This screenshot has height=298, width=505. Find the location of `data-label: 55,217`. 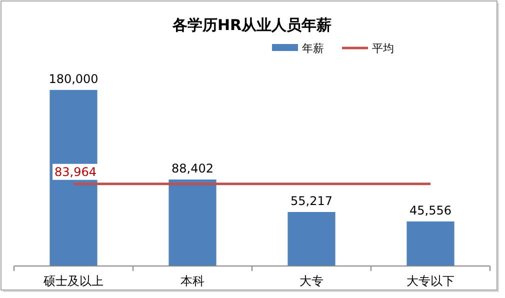

data-label: 55,217 is located at coordinates (311, 201).